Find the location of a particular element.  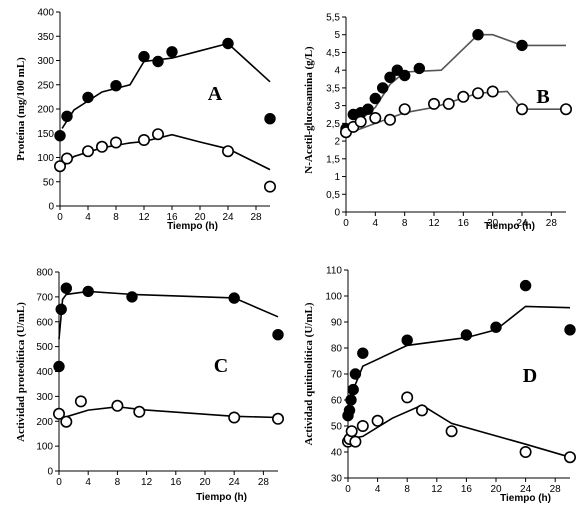

y-tick-label: 4 is located at coordinates (337, 71).